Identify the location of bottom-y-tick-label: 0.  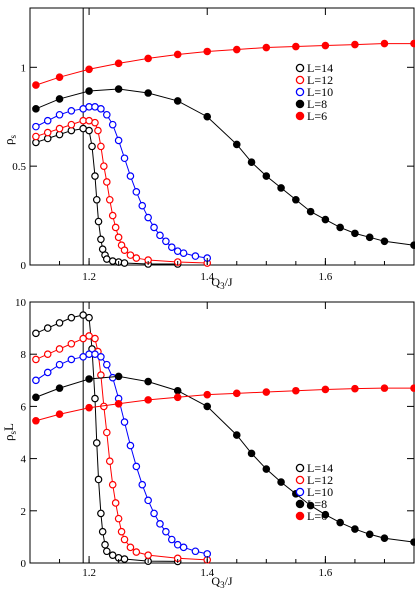
(24, 564).